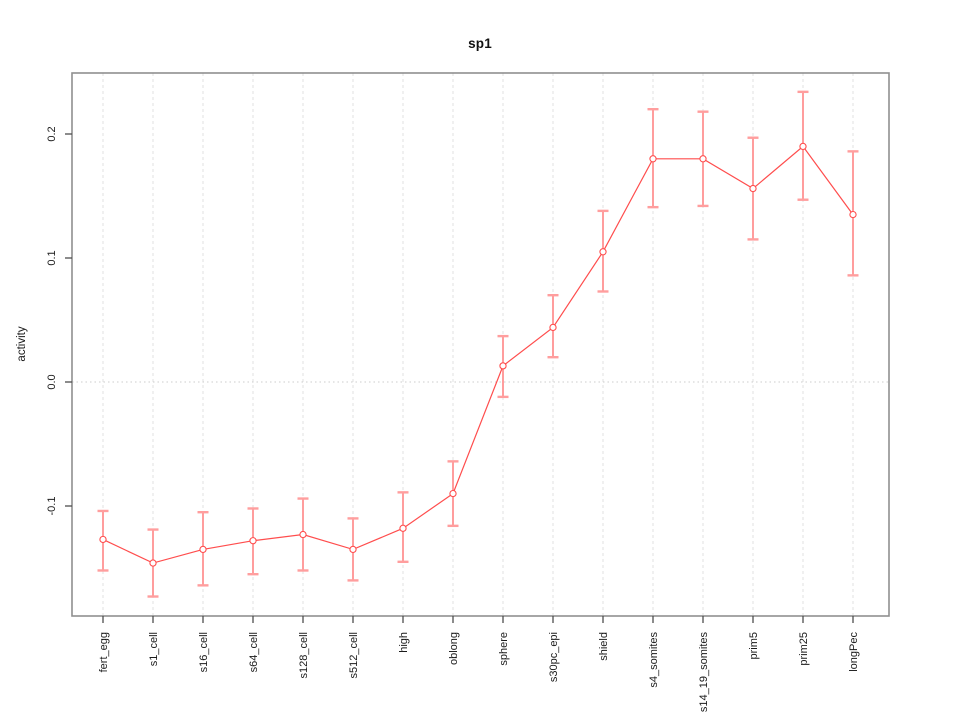  Describe the element at coordinates (404, 642) in the screenshot. I see `x-tick-label: high` at that location.